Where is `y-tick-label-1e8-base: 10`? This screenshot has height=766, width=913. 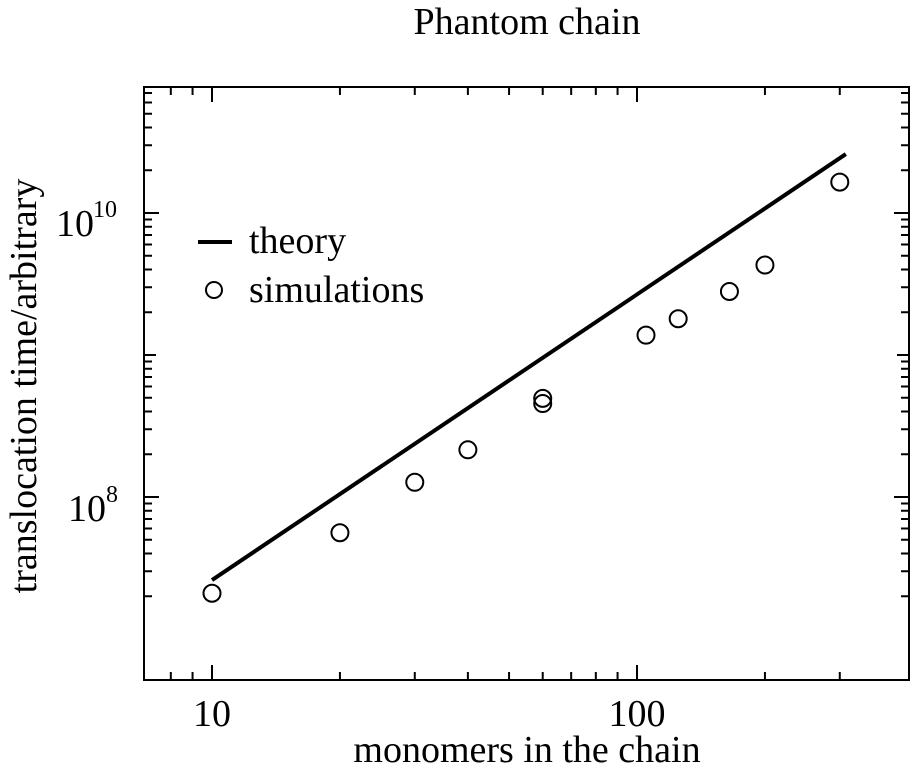
y-tick-label-1e8-base: 10 is located at coordinates (87, 509).